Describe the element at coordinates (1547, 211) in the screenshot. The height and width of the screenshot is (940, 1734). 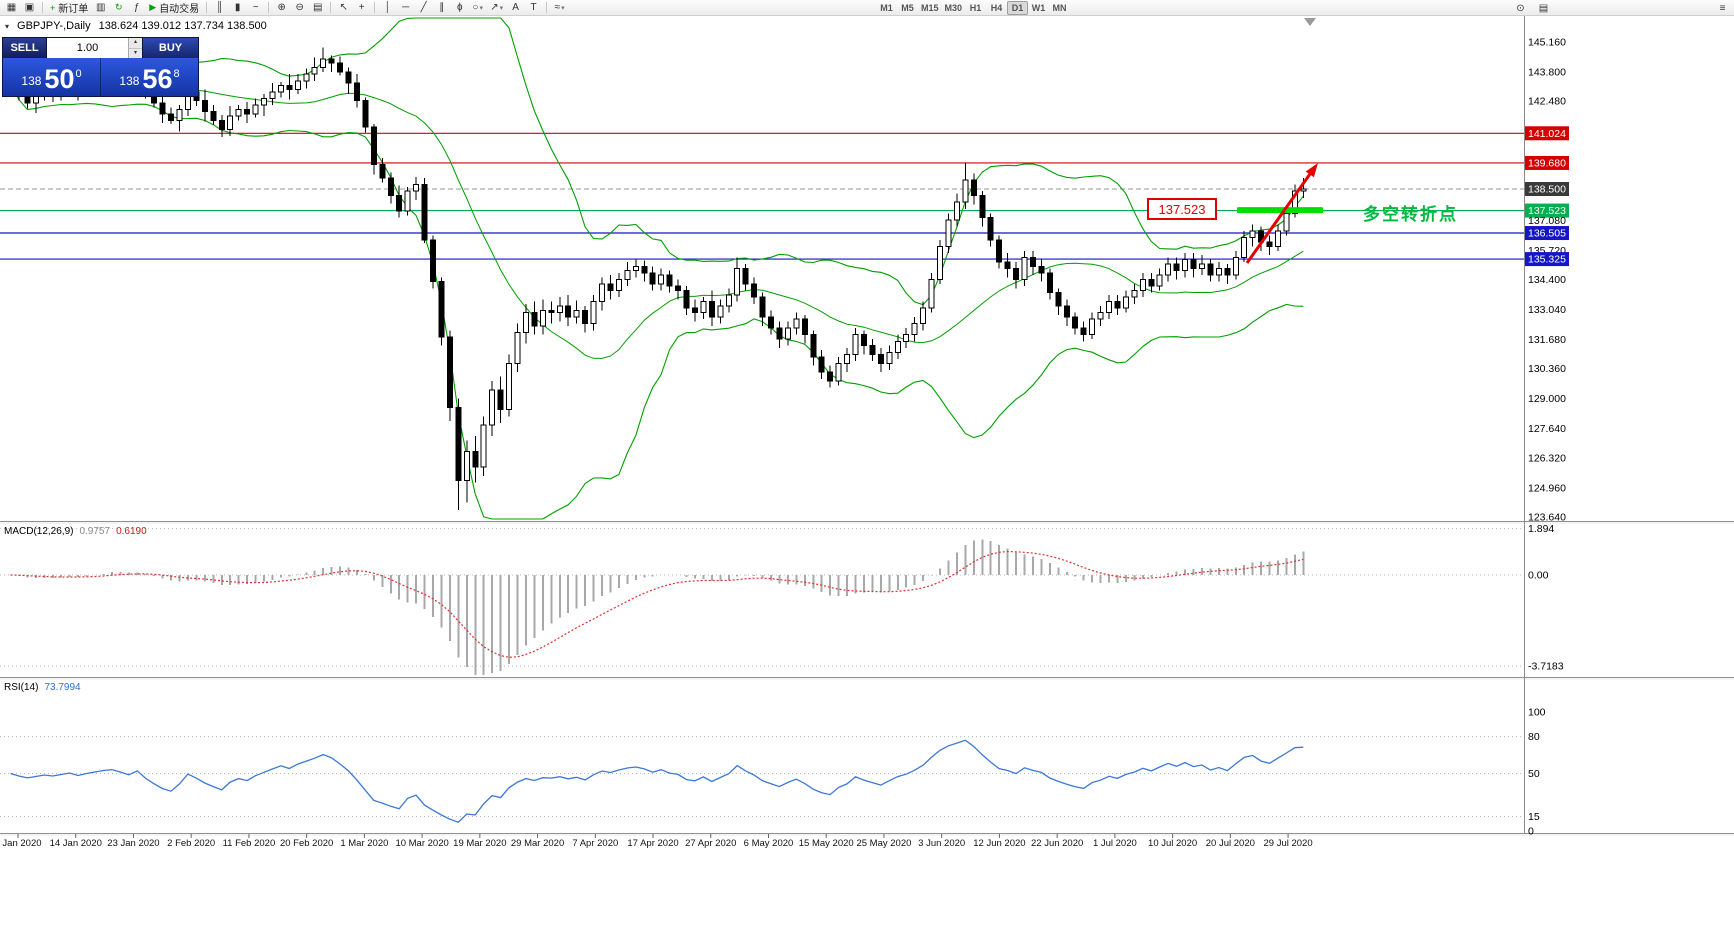
I see `price-axis-label: 137.523` at that location.